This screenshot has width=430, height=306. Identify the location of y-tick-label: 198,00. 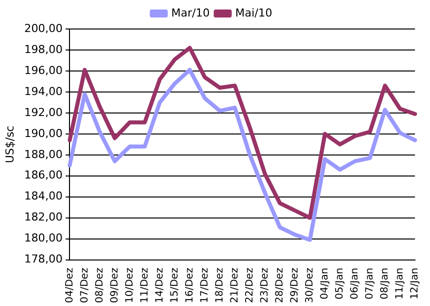
(43, 49).